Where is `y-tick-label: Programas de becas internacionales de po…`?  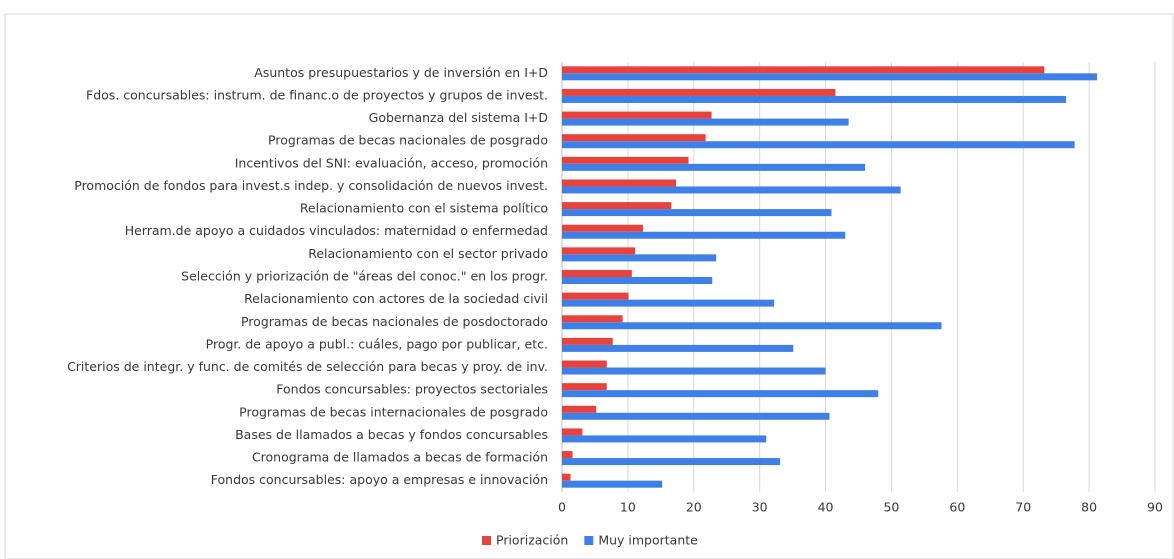
y-tick-label: Programas de becas internacionales de po… is located at coordinates (393, 411).